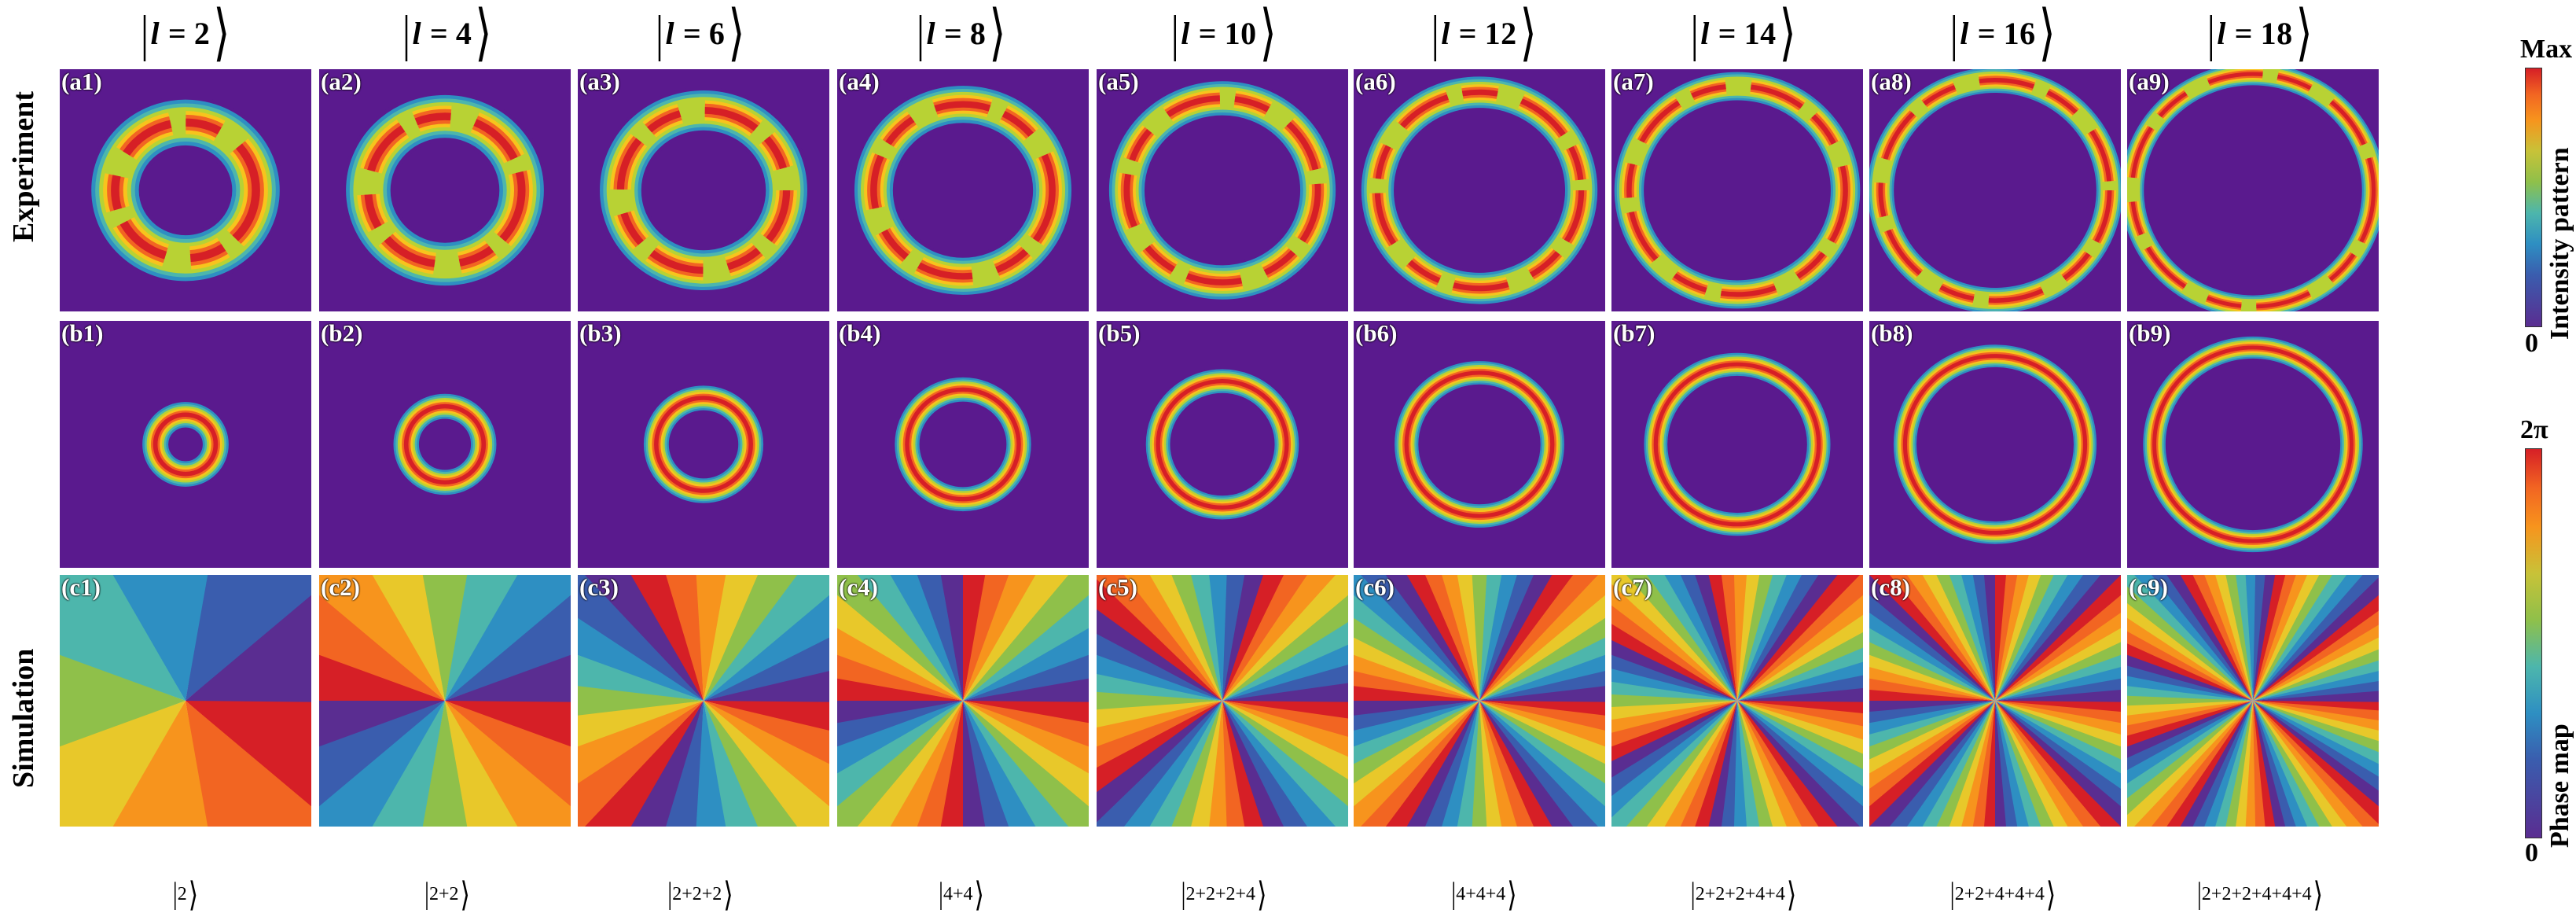 The image size is (2576, 917). I want to click on header-value: 8, so click(978, 33).